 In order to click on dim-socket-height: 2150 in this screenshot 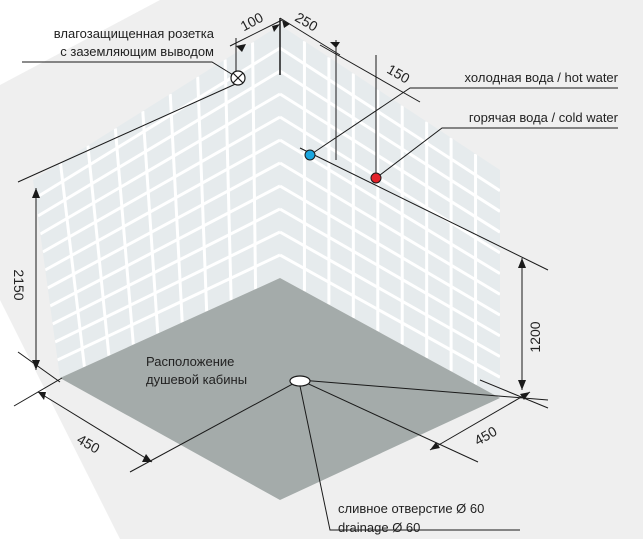, I will do `click(19, 284)`.